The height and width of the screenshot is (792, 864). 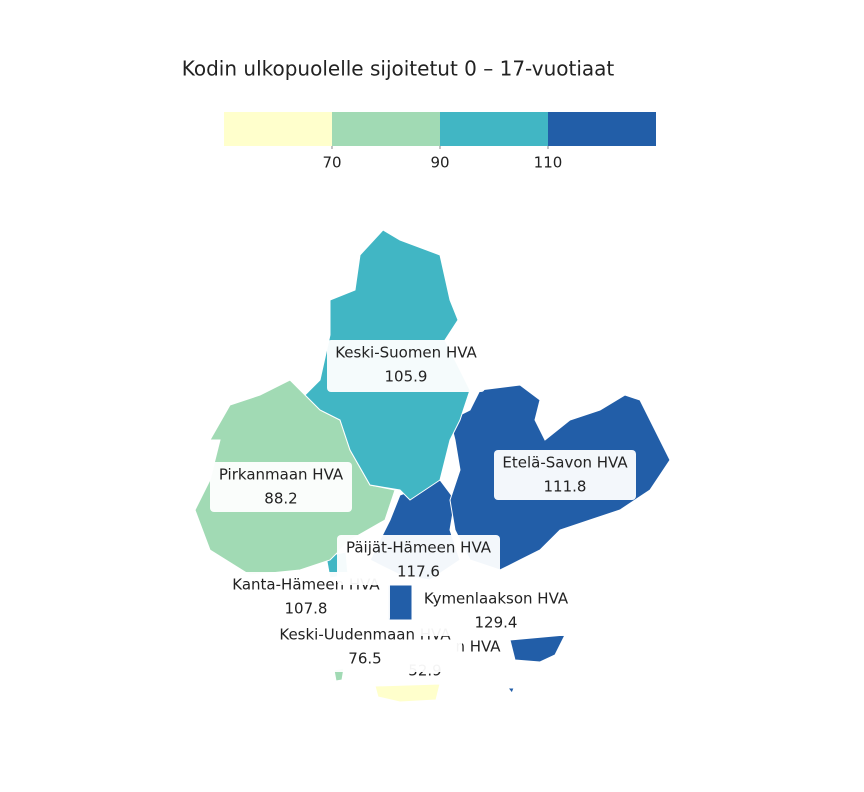 What do you see at coordinates (306, 609) in the screenshot?
I see `region-value: 107.8` at bounding box center [306, 609].